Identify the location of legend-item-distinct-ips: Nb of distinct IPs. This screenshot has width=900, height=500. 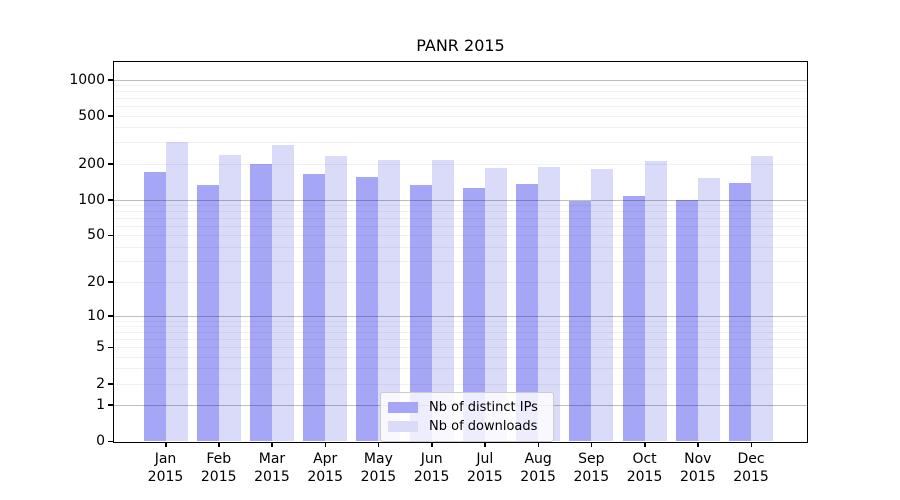
(467, 407).